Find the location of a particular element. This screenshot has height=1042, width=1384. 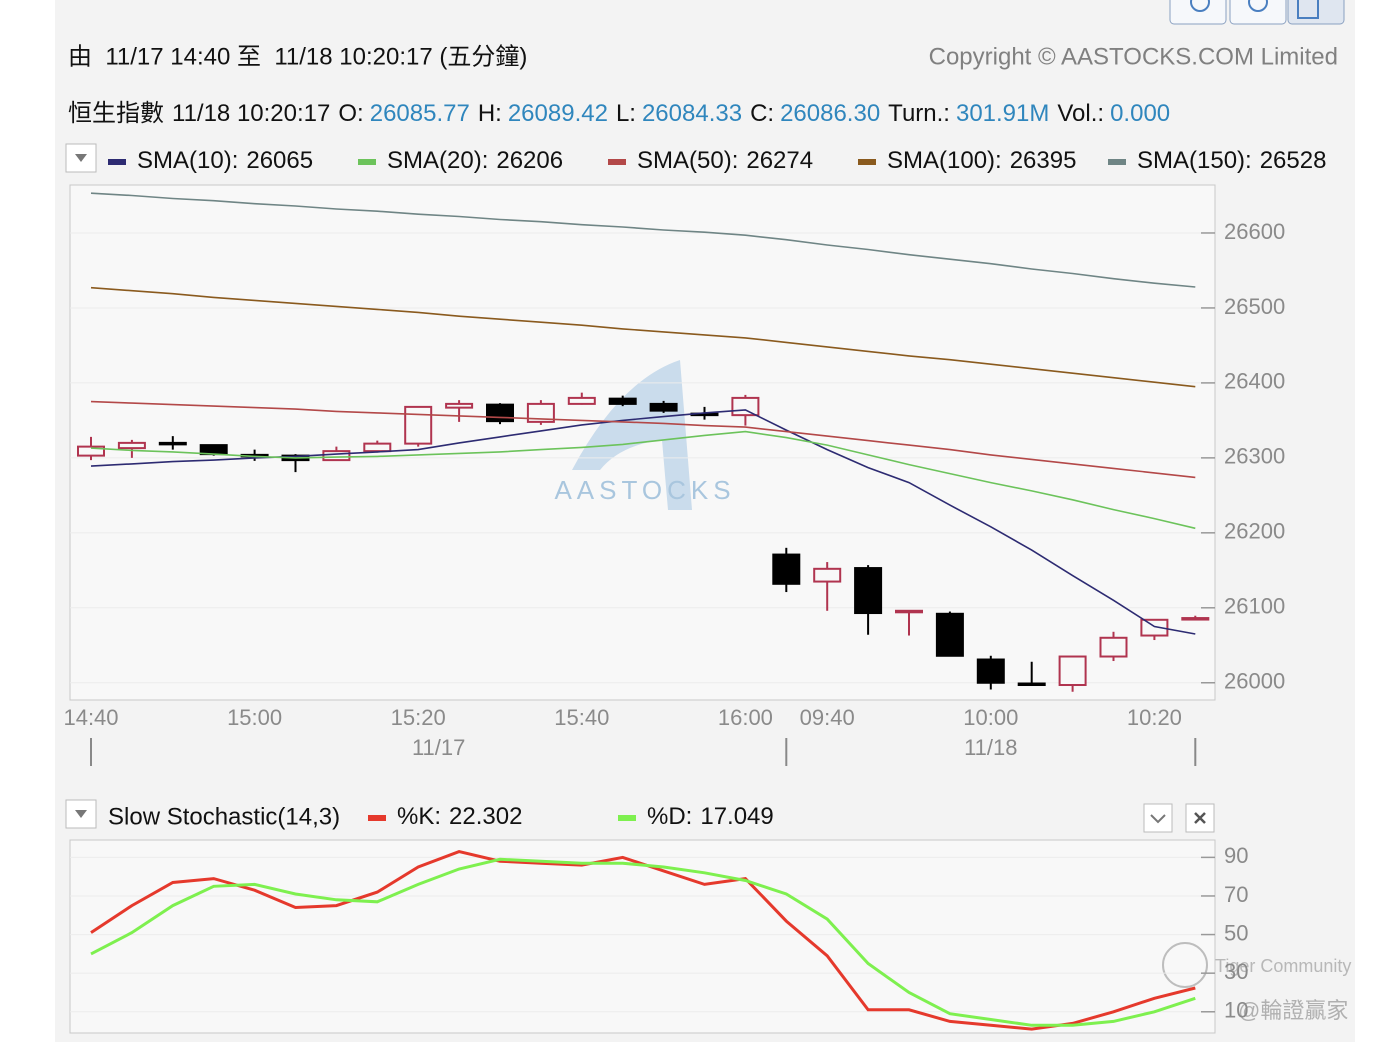

panel-title: Slow Stochastic(14,3) is located at coordinates (224, 816).